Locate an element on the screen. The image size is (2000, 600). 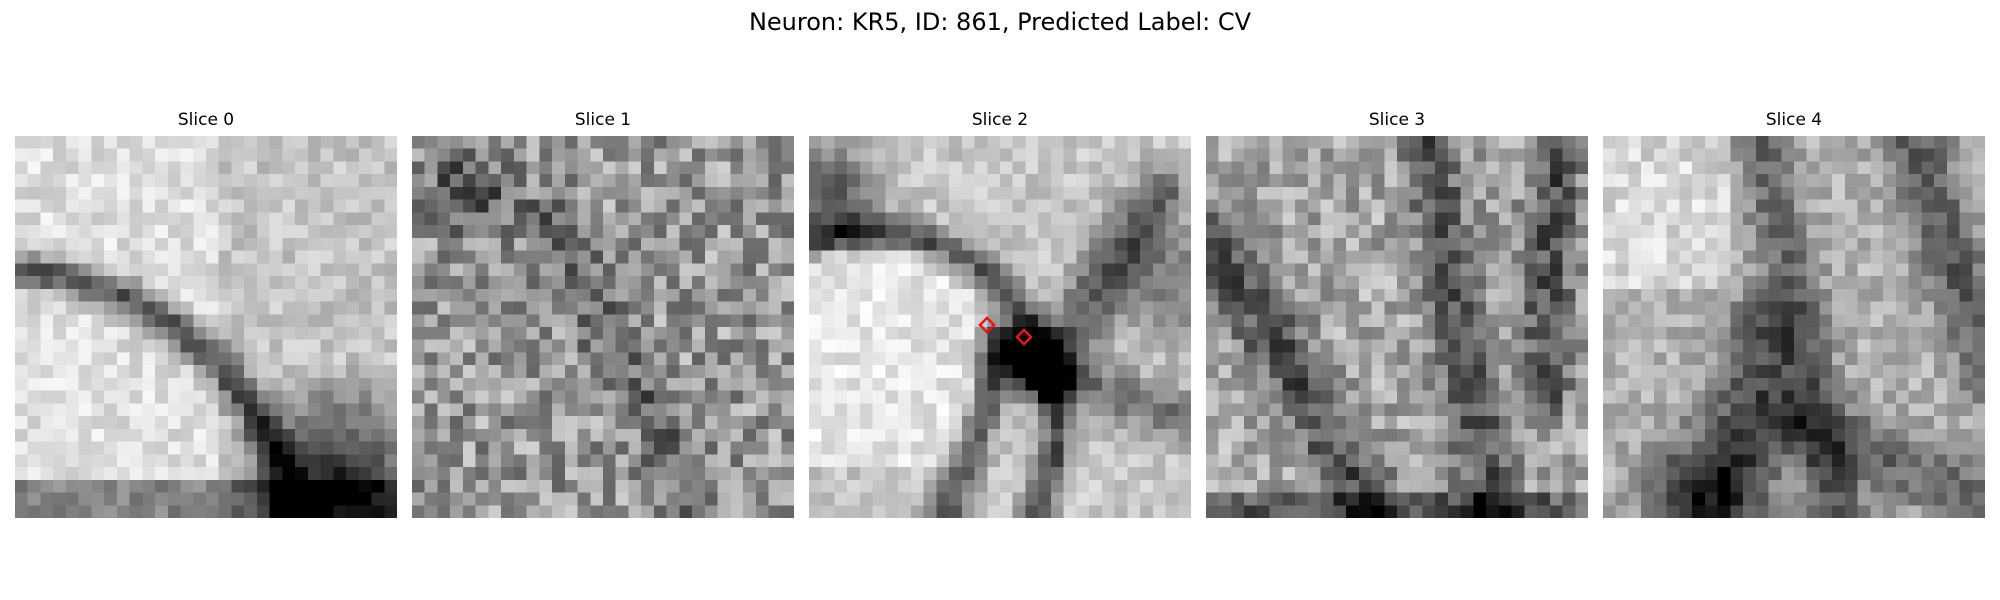
slice-panel-3: Slice 3 is located at coordinates (1397, 314).